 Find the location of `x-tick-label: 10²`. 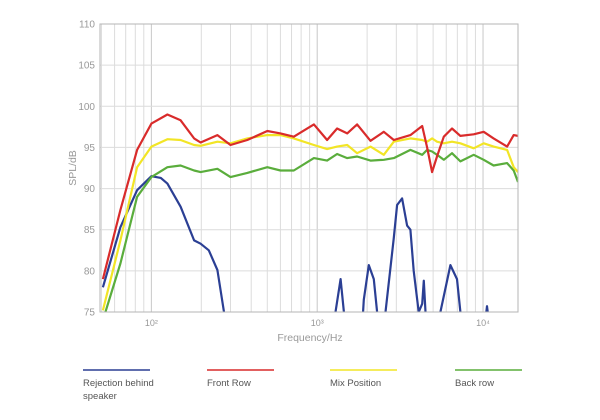

x-tick-label: 10² is located at coordinates (151, 323).